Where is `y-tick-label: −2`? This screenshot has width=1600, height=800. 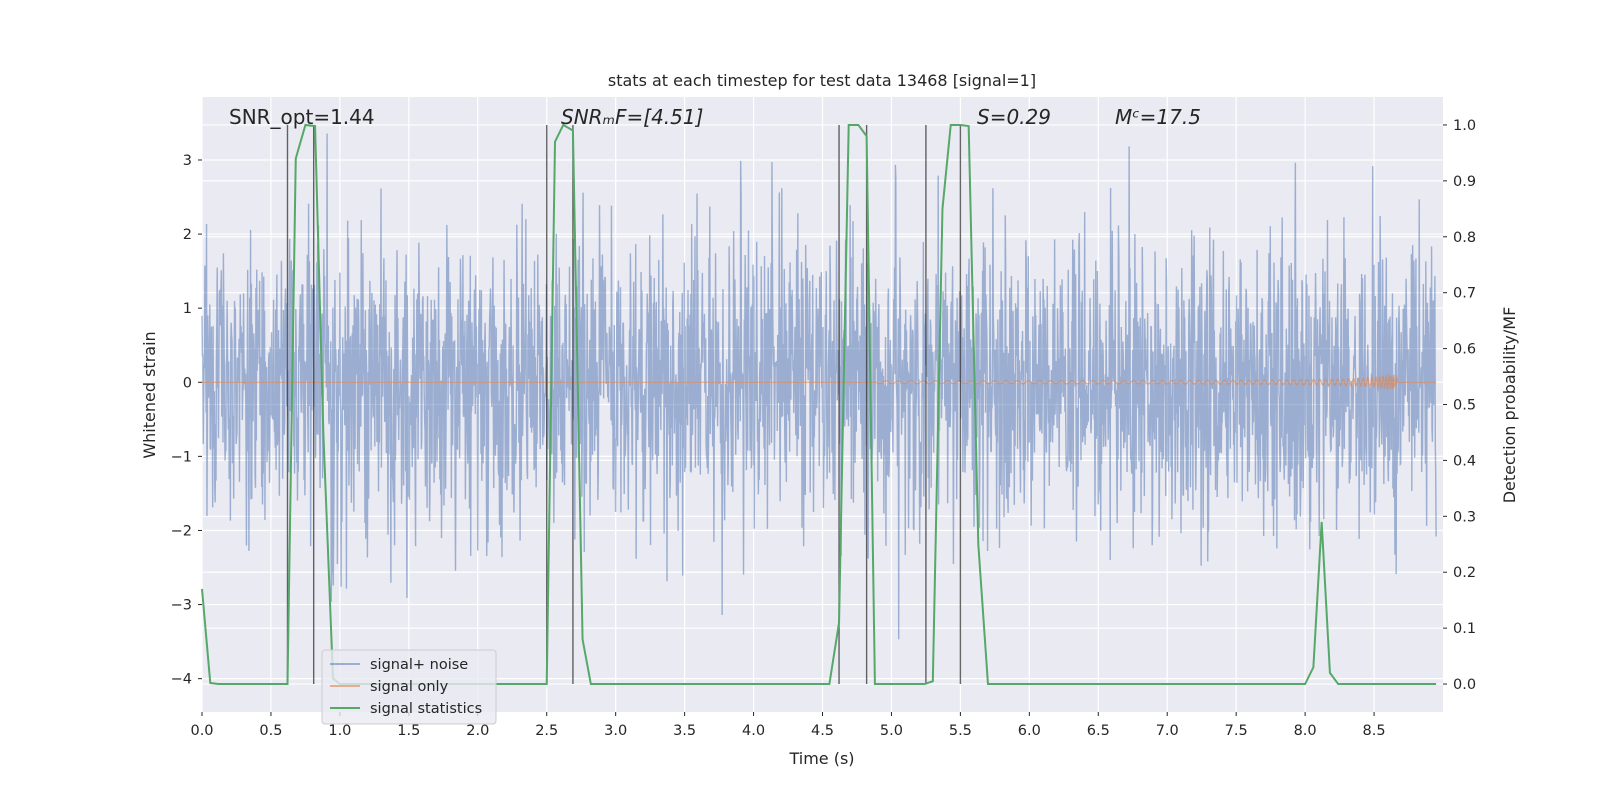
y-tick-label: −2 is located at coordinates (181, 531).